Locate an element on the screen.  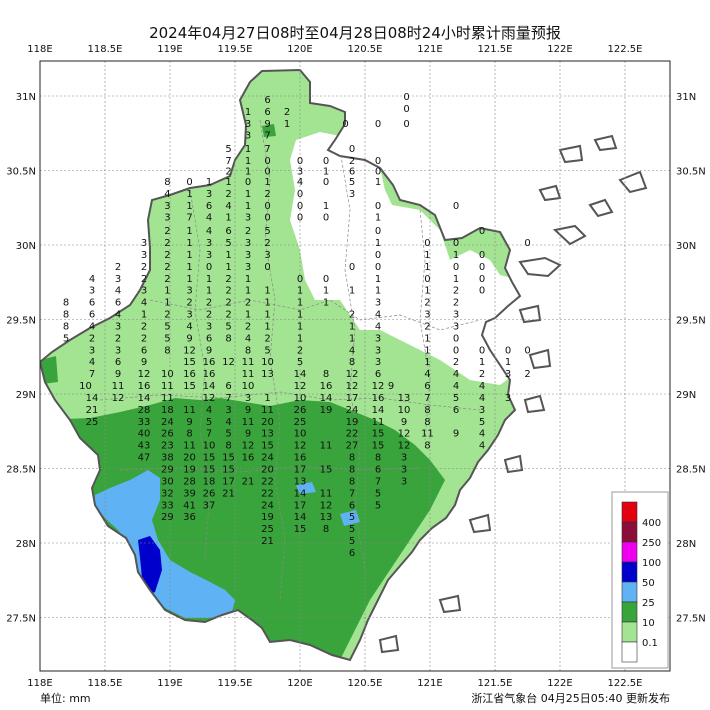
rainfall-value: 17 is located at coordinates (352, 398).